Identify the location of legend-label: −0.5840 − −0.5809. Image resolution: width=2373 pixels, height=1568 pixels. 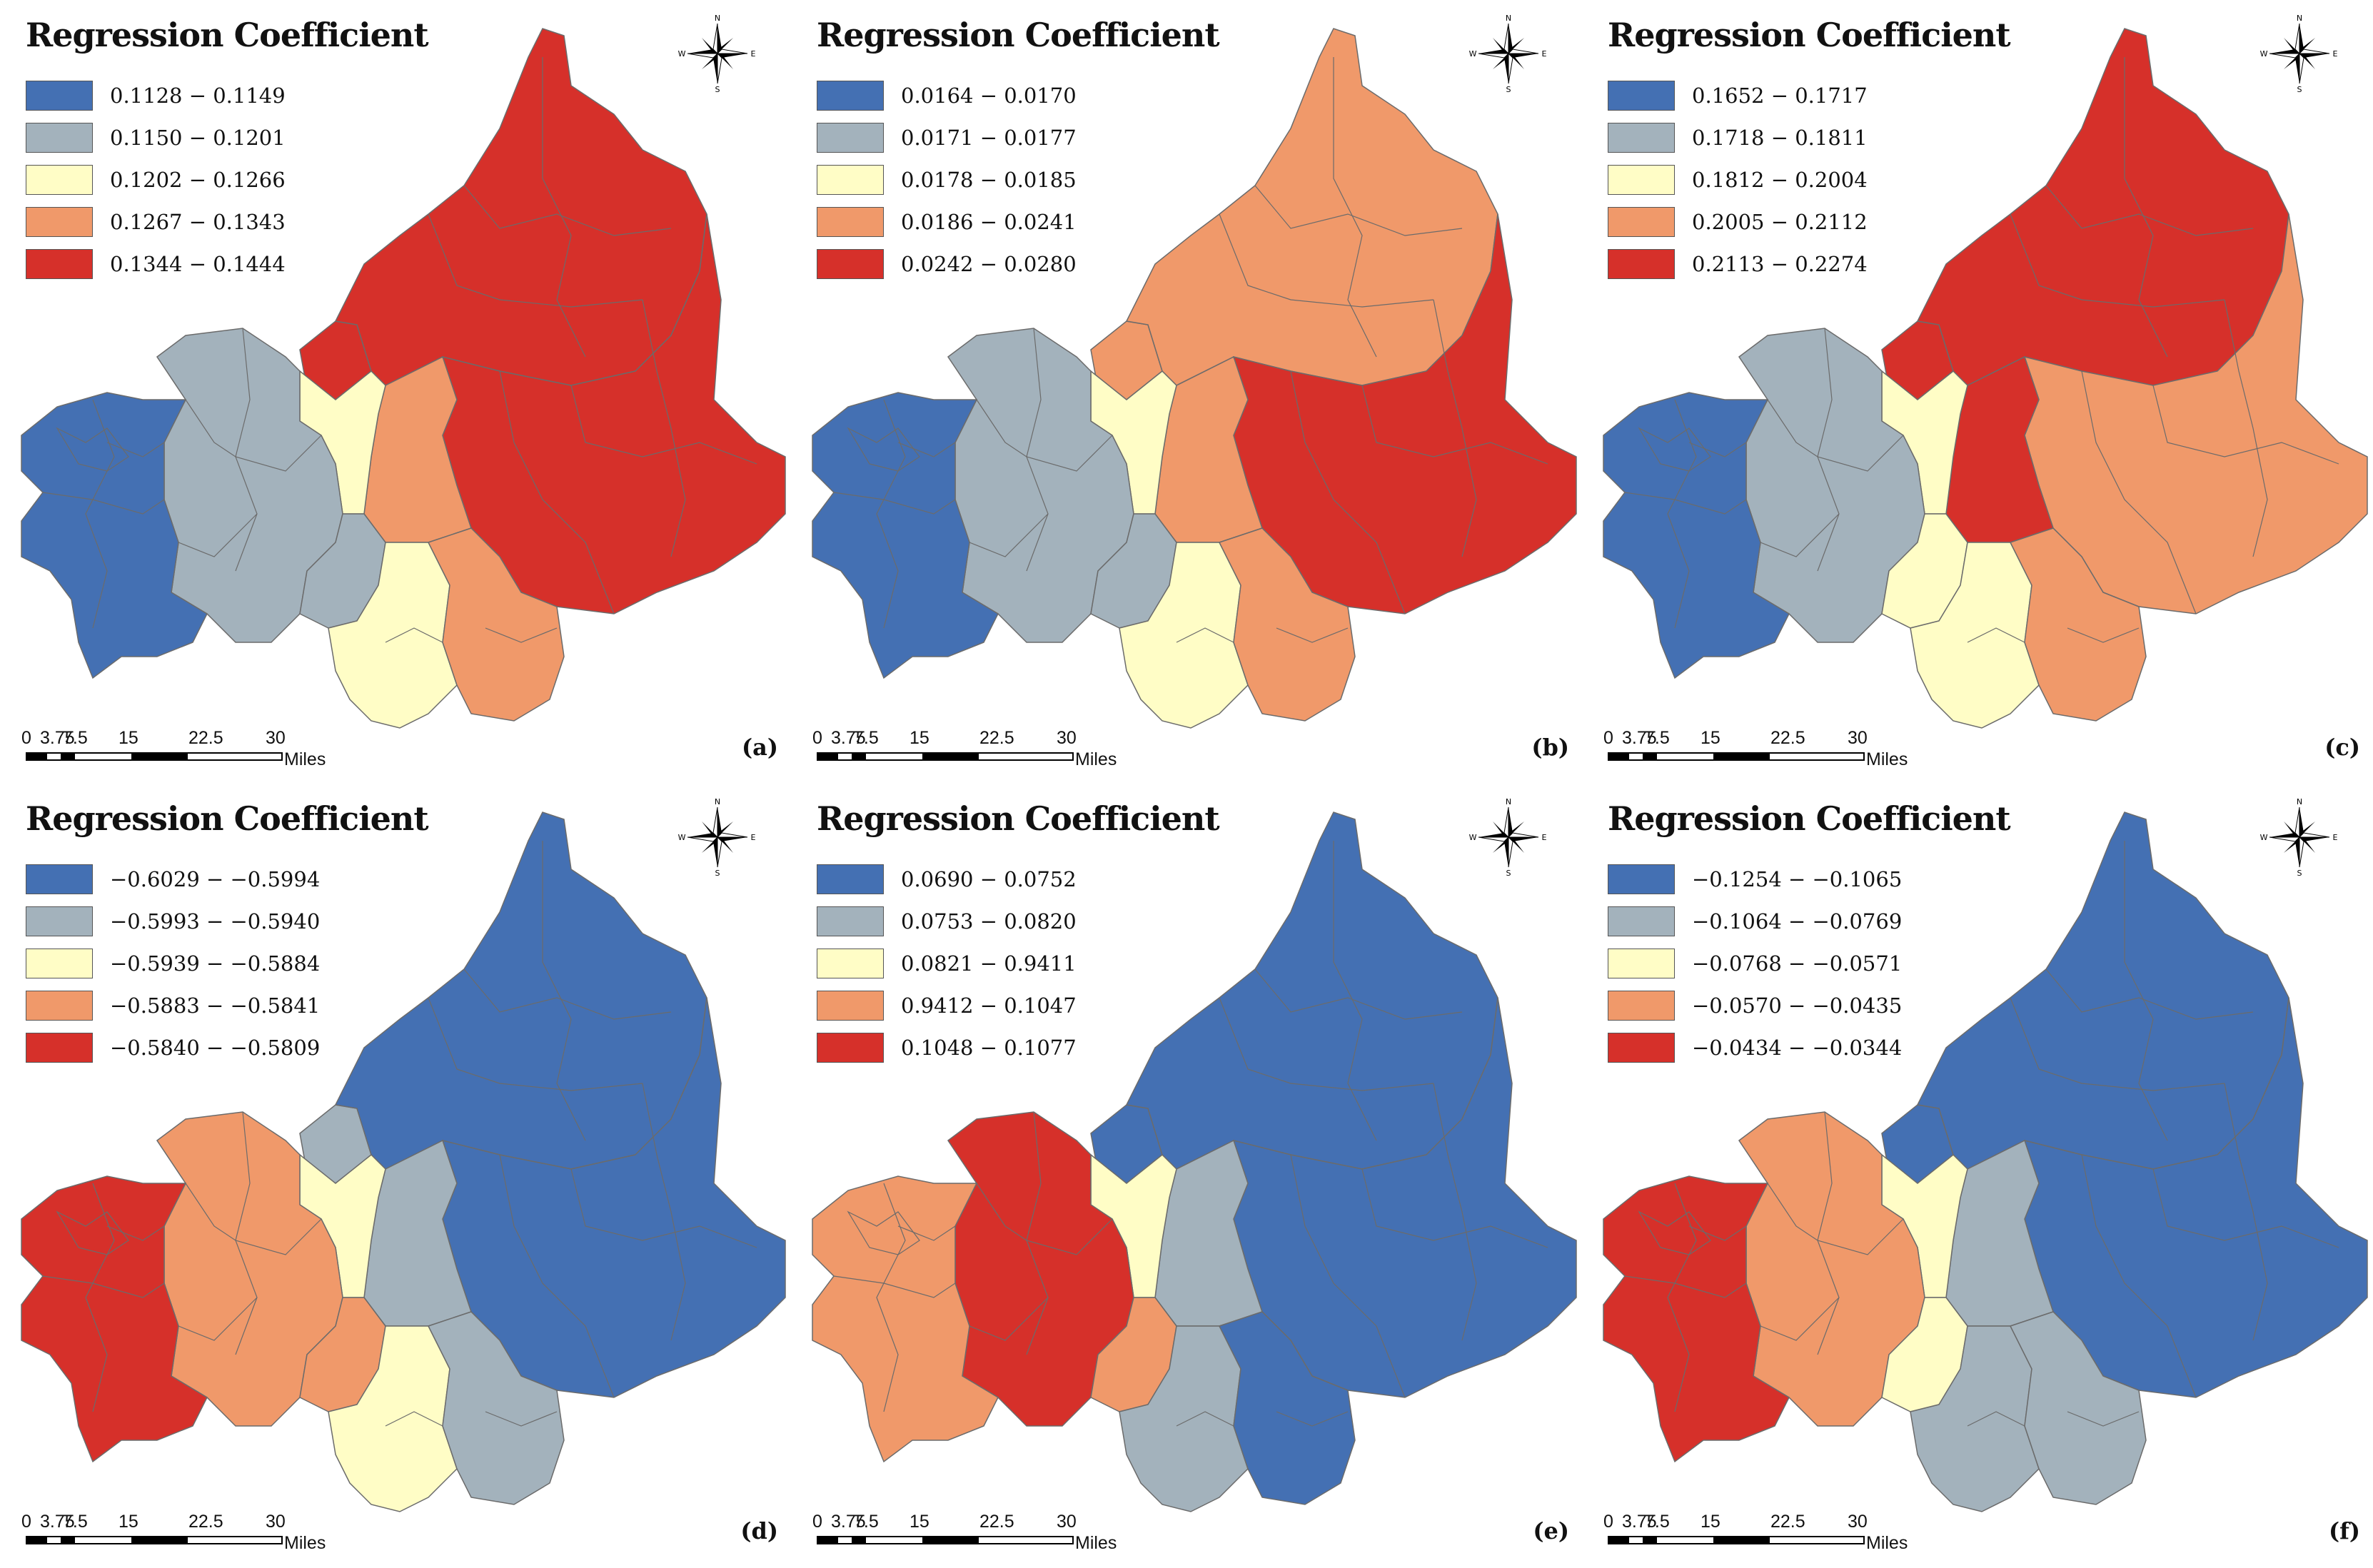
(215, 1047).